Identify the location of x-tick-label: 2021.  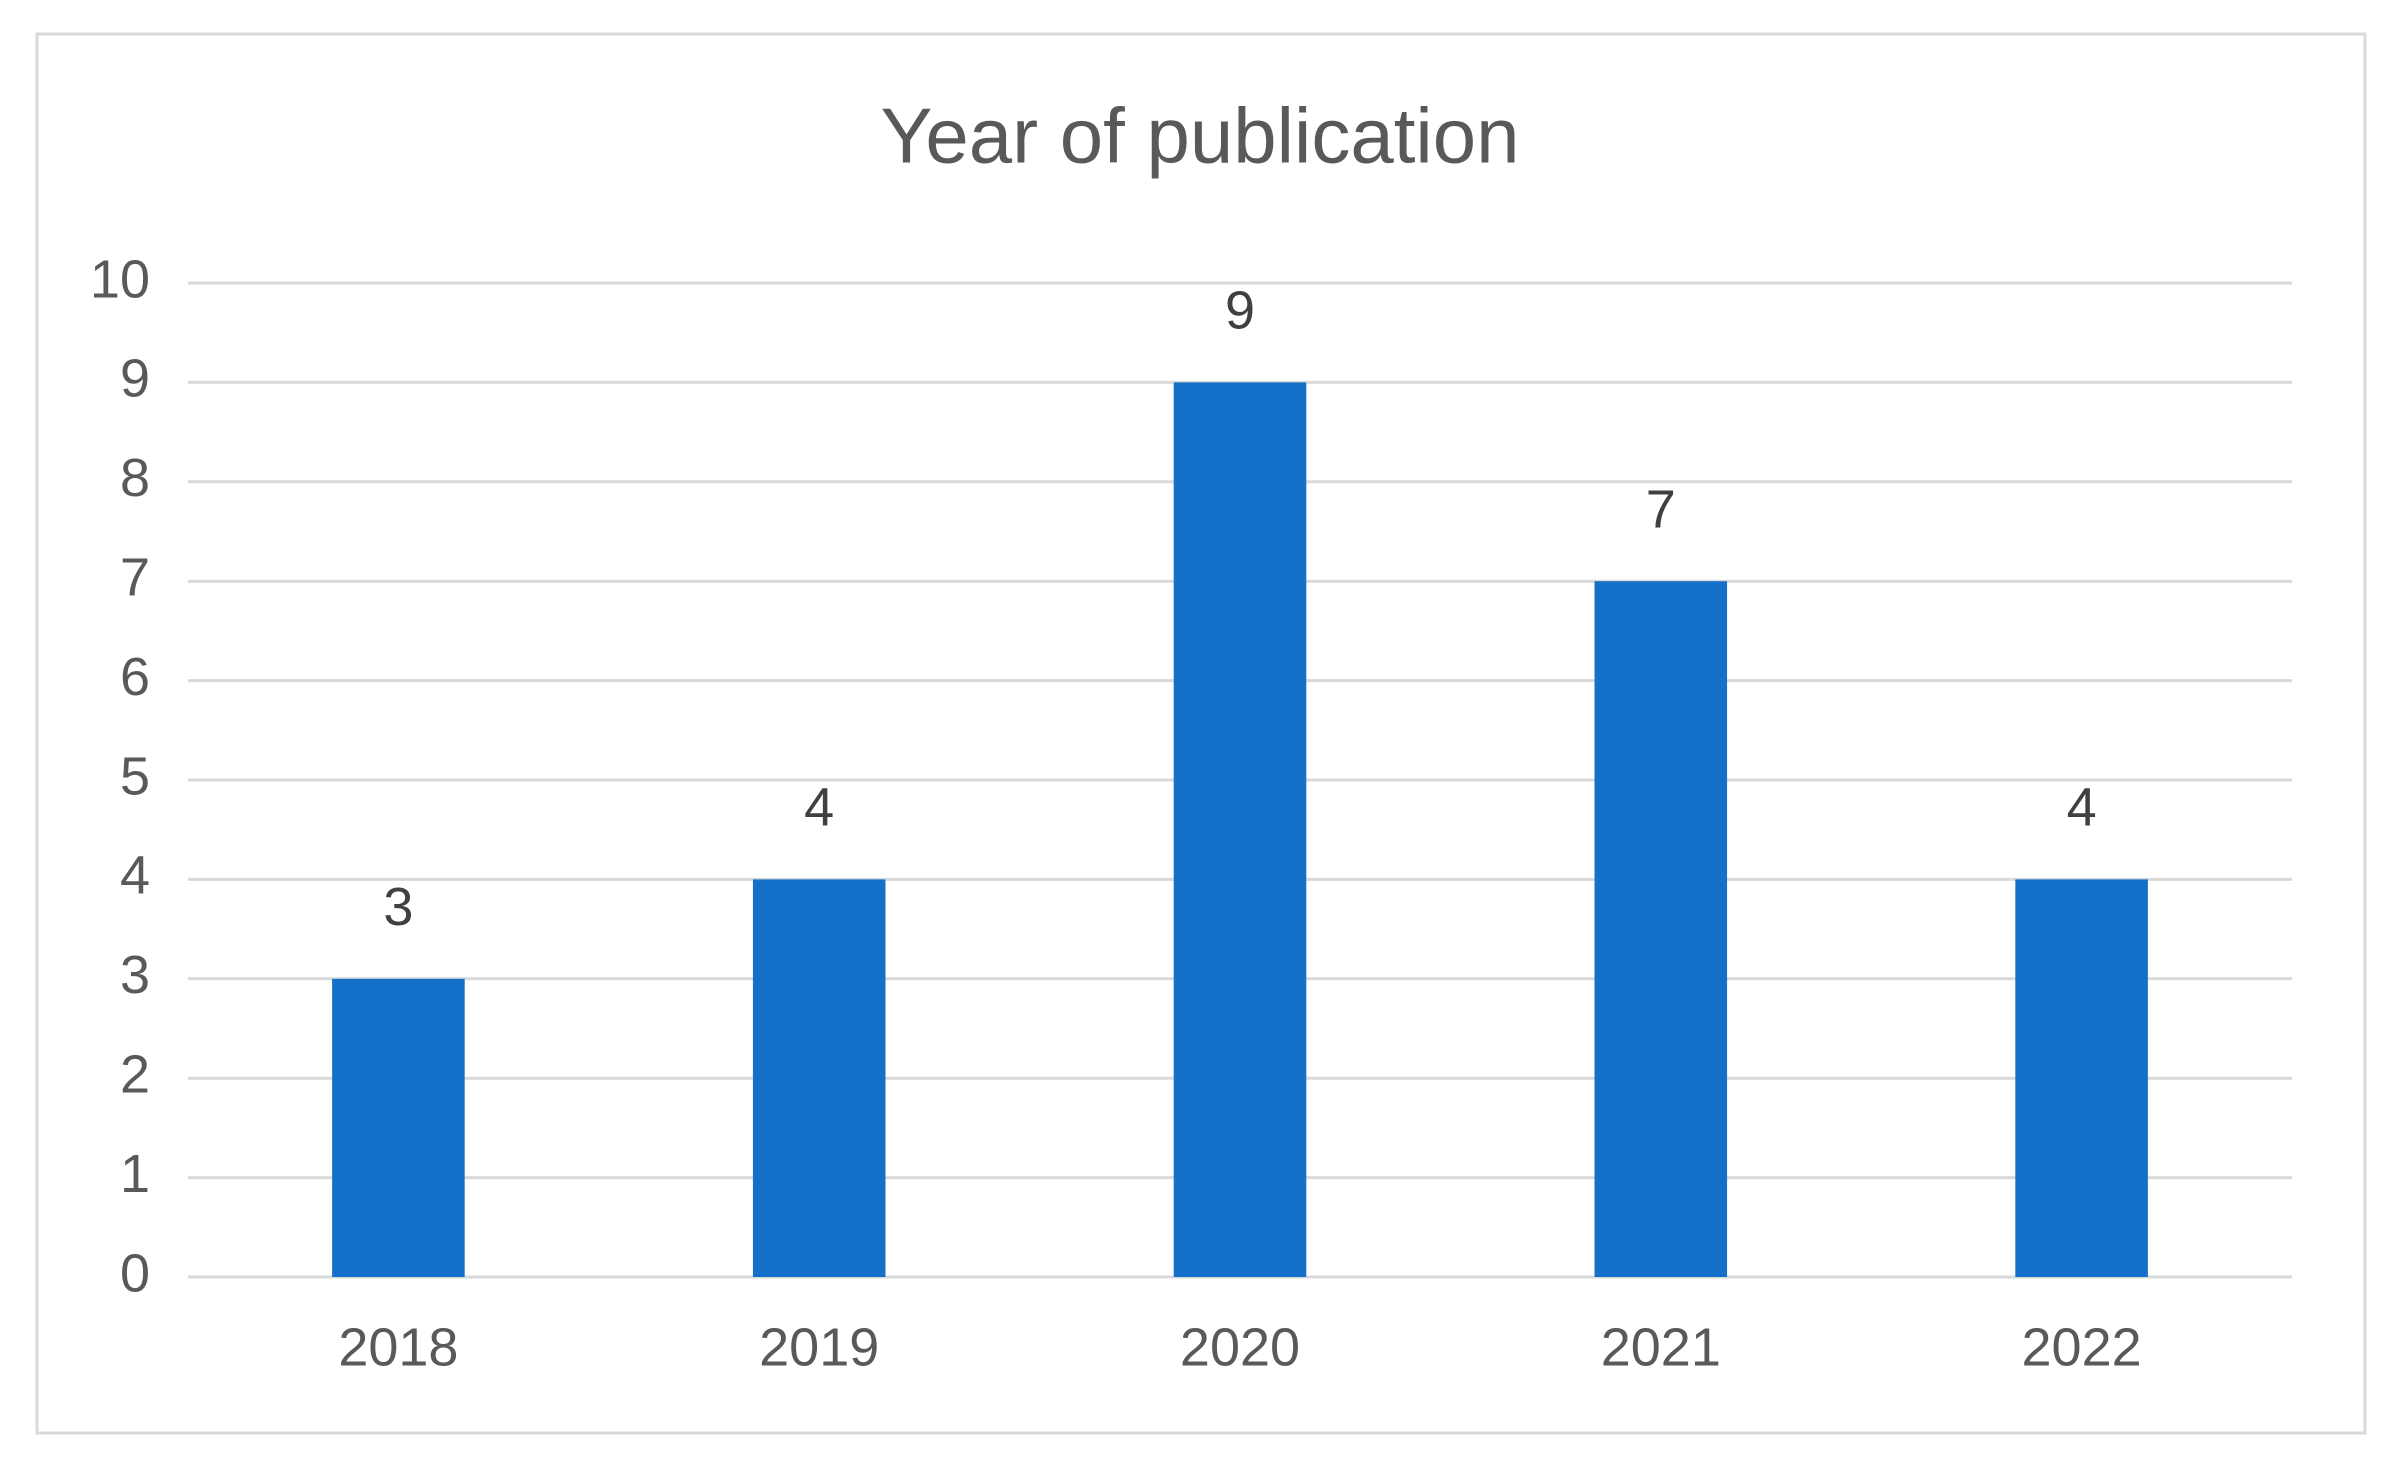
(1661, 1347).